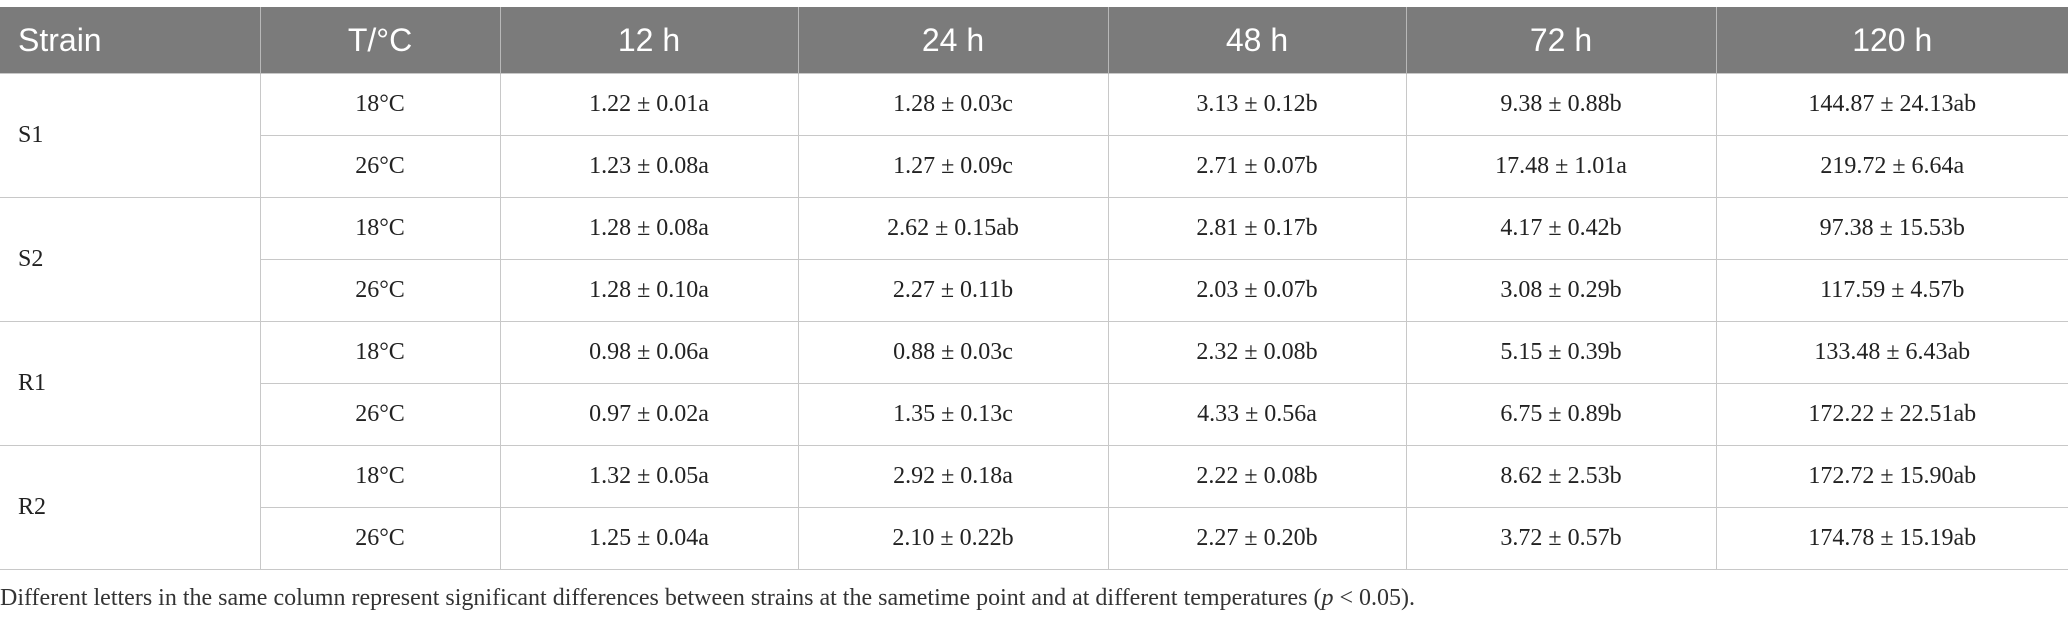  Describe the element at coordinates (1561, 40) in the screenshot. I see `header-cell: 72 h` at that location.